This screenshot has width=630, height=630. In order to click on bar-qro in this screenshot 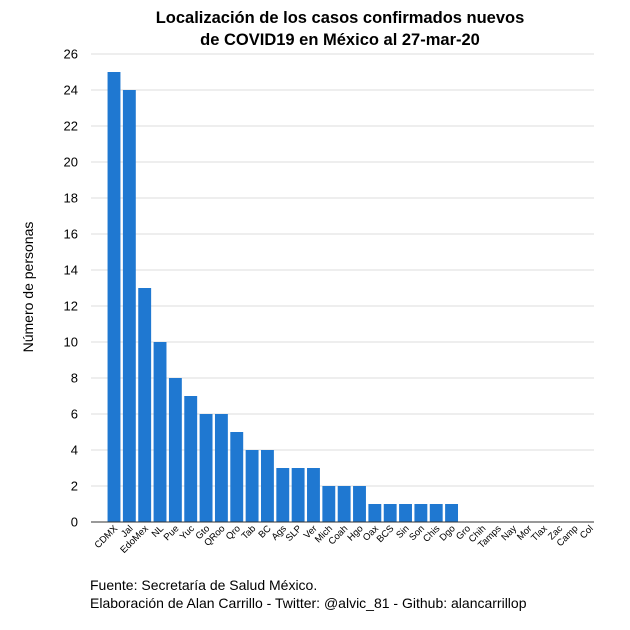, I will do `click(237, 477)`.